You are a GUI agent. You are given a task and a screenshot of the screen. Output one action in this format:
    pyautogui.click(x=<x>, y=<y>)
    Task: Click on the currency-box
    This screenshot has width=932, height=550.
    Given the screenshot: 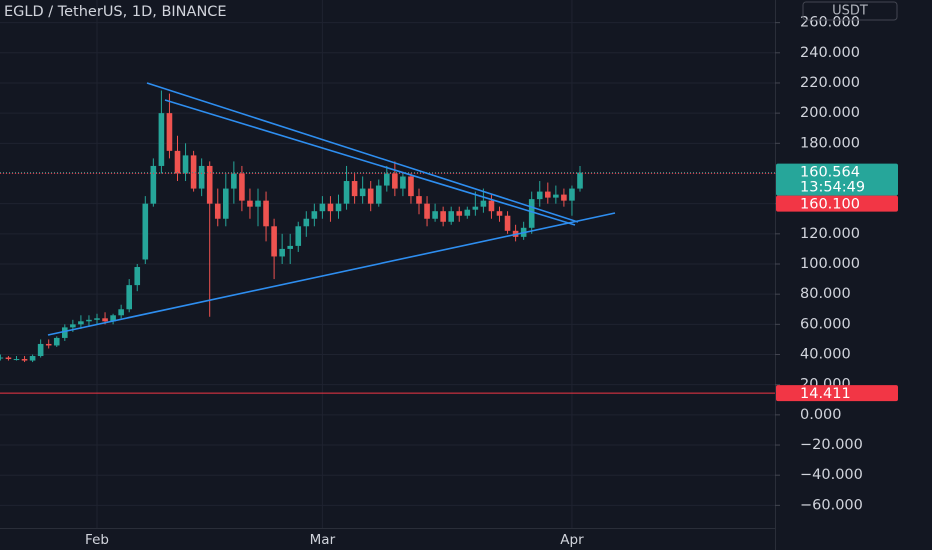 What is the action you would take?
    pyautogui.click(x=850, y=11)
    